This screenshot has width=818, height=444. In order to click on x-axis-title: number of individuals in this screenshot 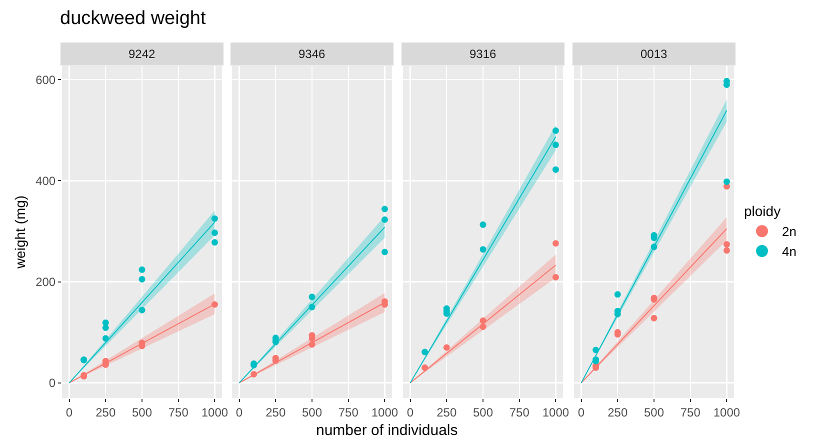, I will do `click(387, 430)`.